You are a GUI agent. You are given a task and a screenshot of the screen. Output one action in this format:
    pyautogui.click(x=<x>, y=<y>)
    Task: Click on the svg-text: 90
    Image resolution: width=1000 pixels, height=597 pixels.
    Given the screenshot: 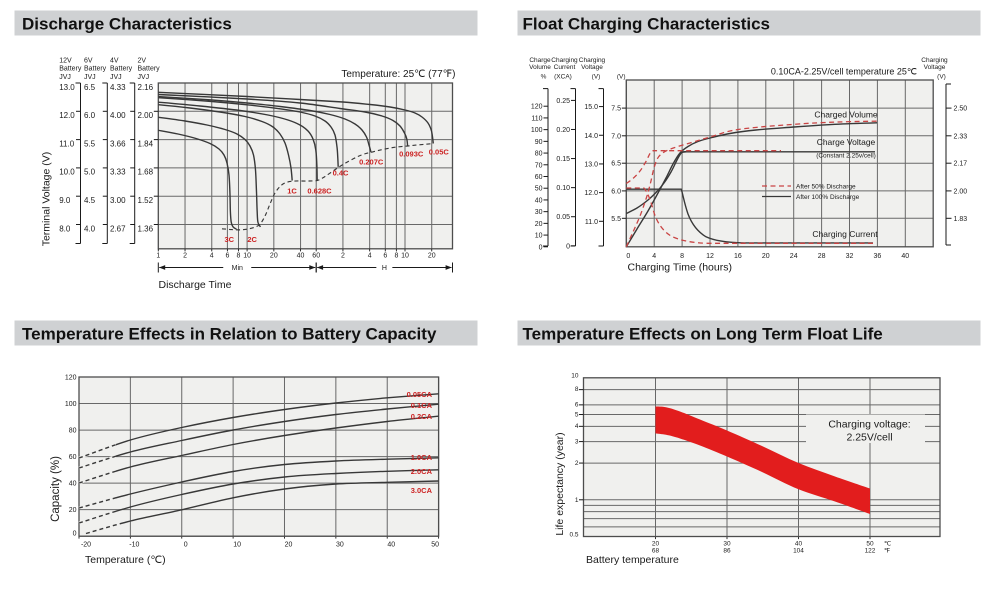 What is the action you would take?
    pyautogui.click(x=539, y=142)
    